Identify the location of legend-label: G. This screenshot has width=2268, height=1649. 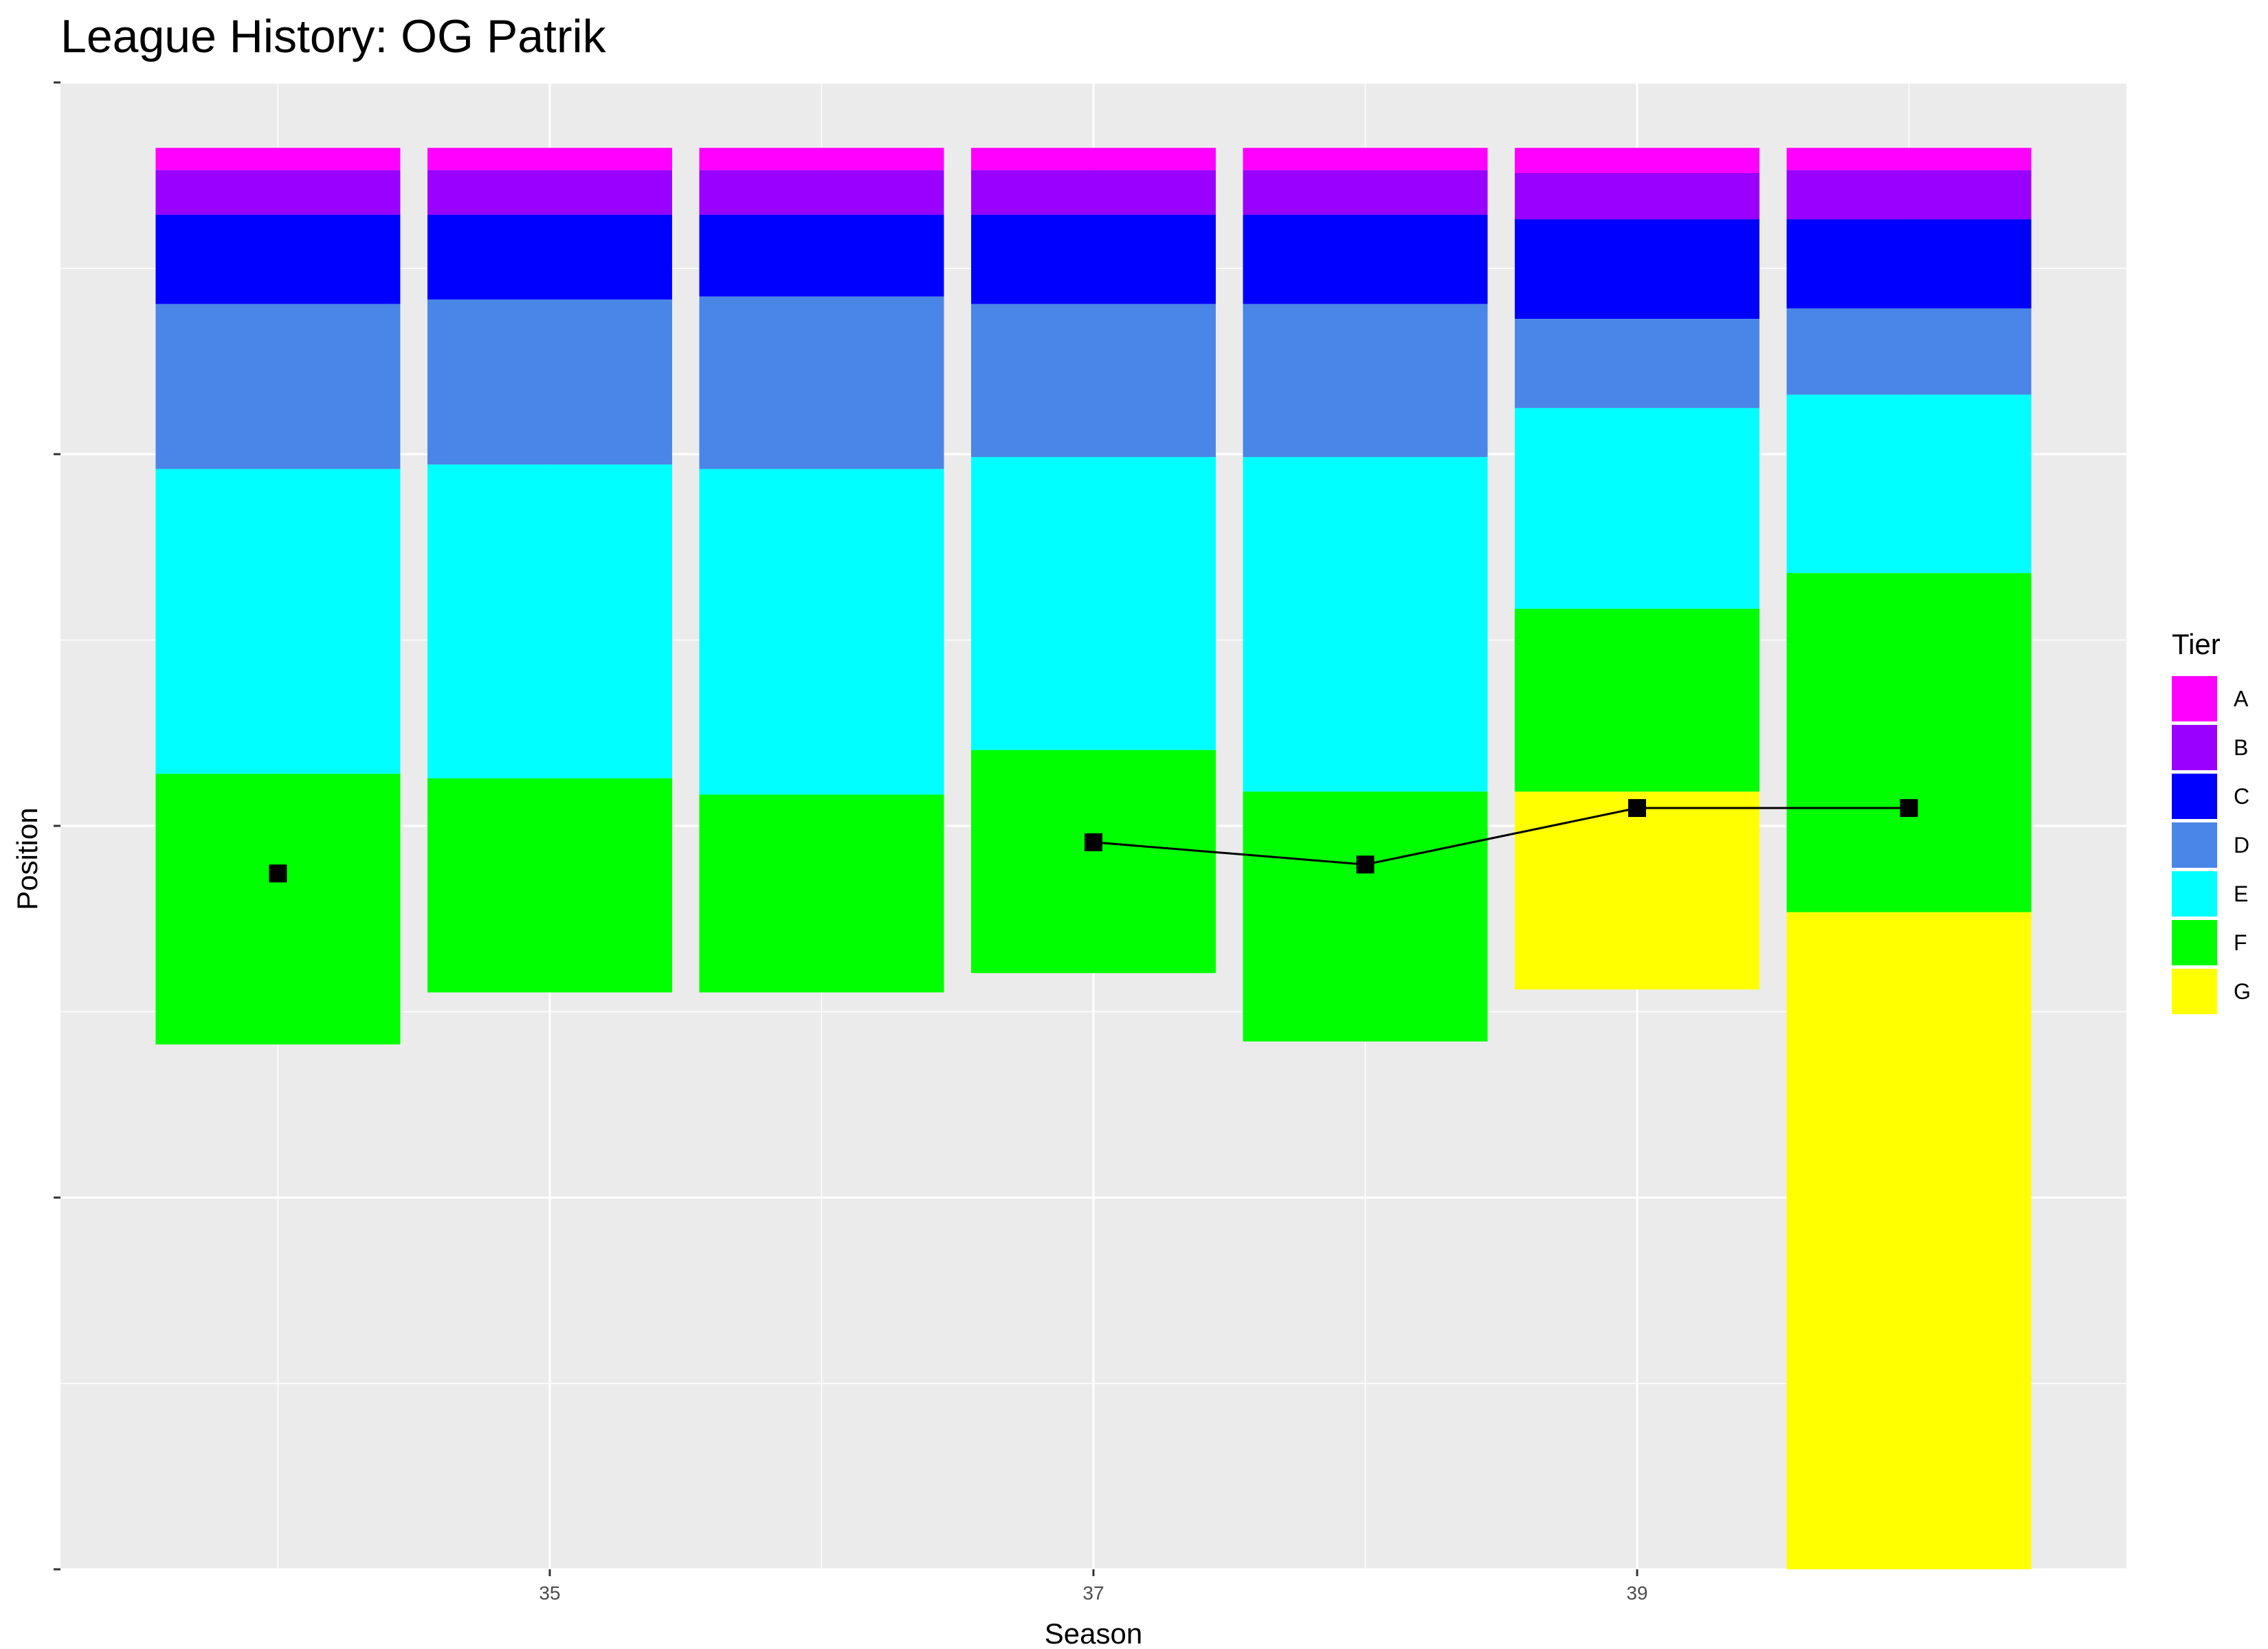
(2242, 991).